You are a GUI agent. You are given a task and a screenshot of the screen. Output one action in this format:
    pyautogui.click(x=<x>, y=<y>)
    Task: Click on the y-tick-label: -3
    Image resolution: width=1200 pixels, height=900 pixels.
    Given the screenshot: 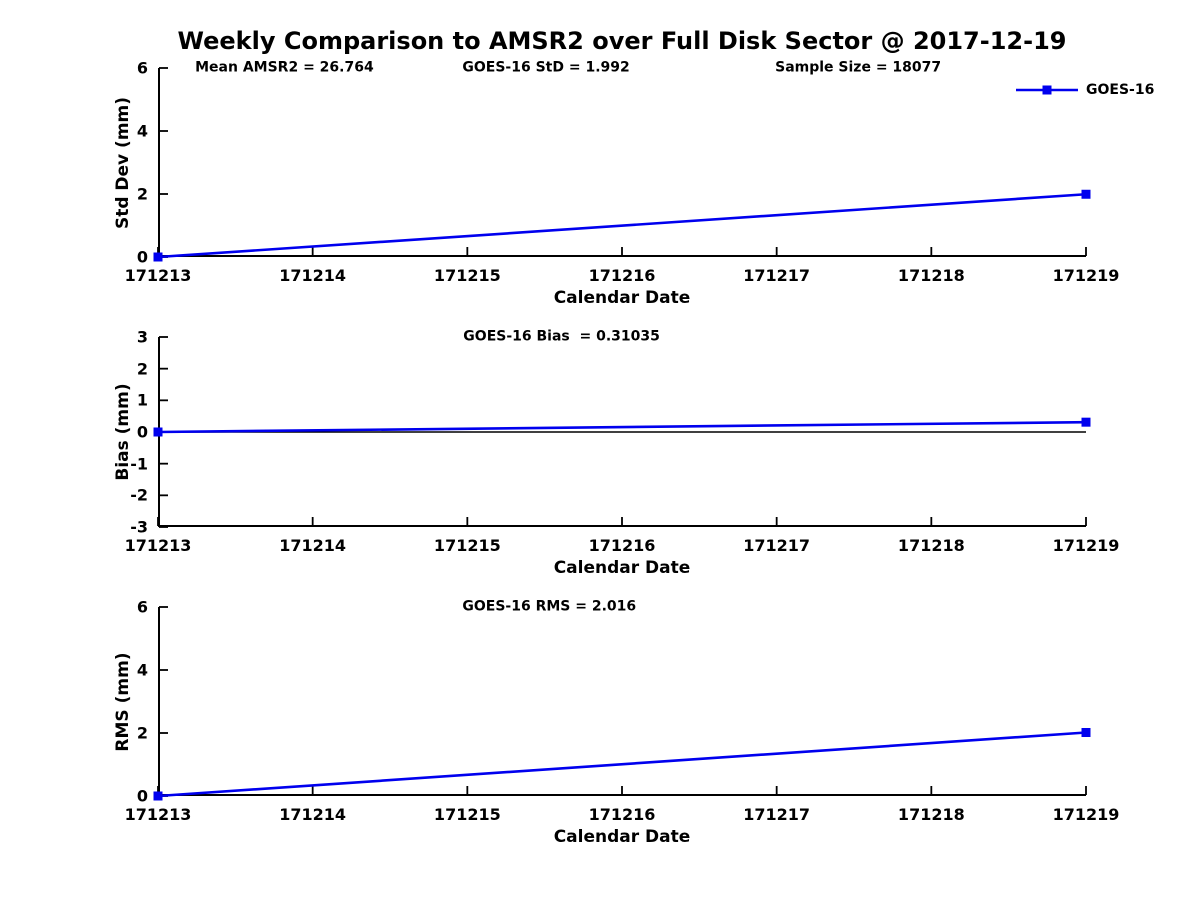 What is the action you would take?
    pyautogui.click(x=139, y=527)
    